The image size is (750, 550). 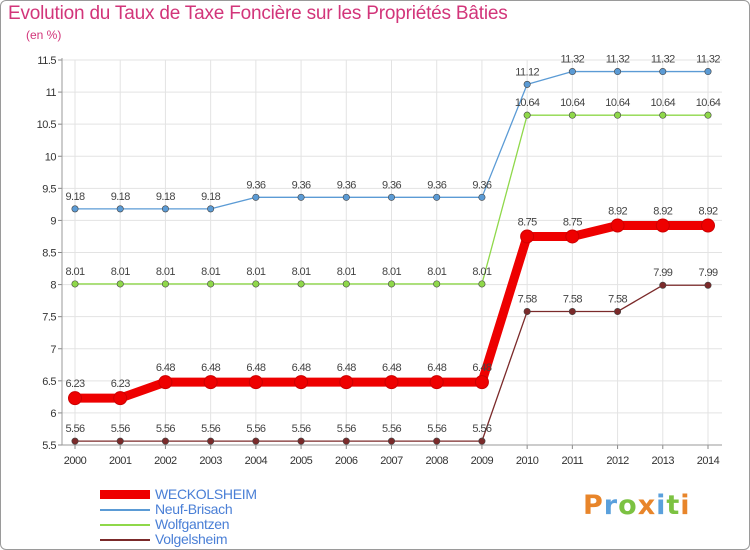 What do you see at coordinates (49, 446) in the screenshot?
I see `y-tick-label: 5.5` at bounding box center [49, 446].